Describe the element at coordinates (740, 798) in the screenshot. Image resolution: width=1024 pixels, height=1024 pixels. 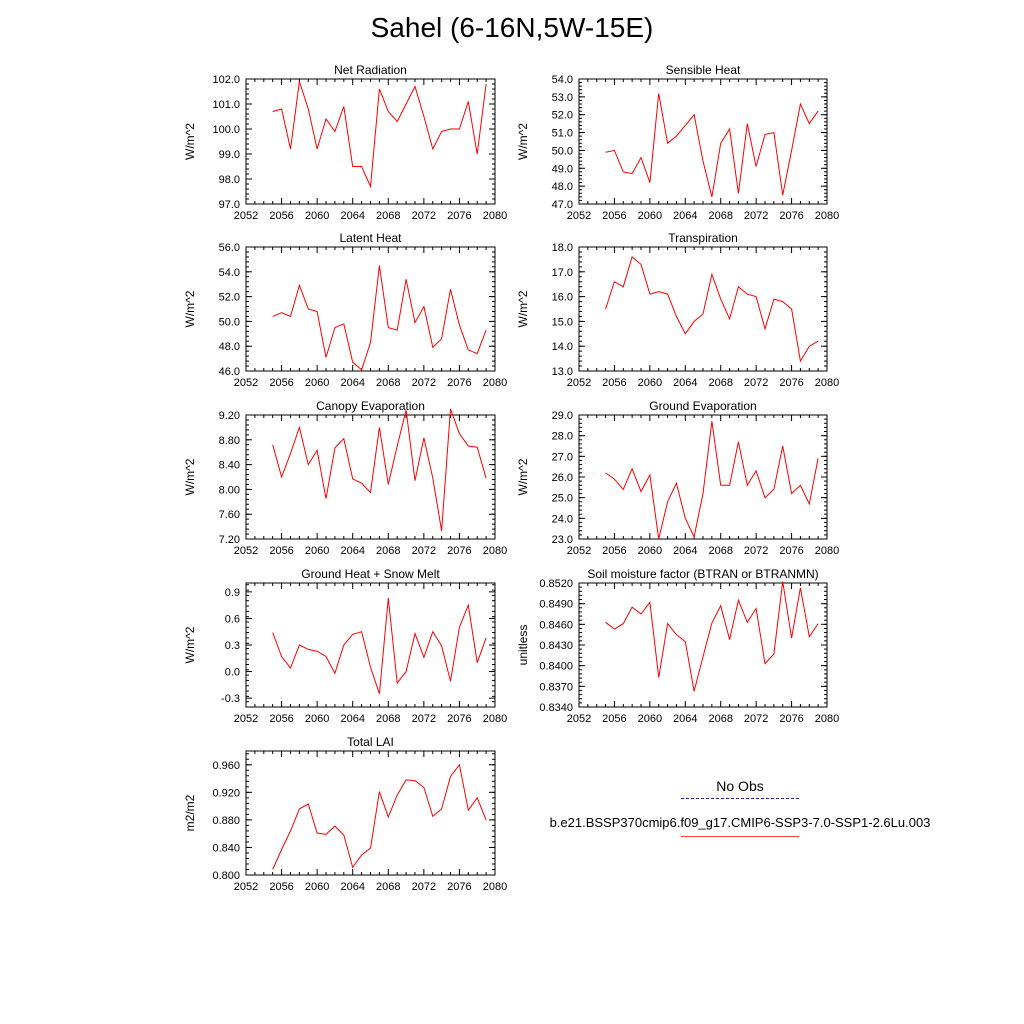
I see `legend-obs-line` at that location.